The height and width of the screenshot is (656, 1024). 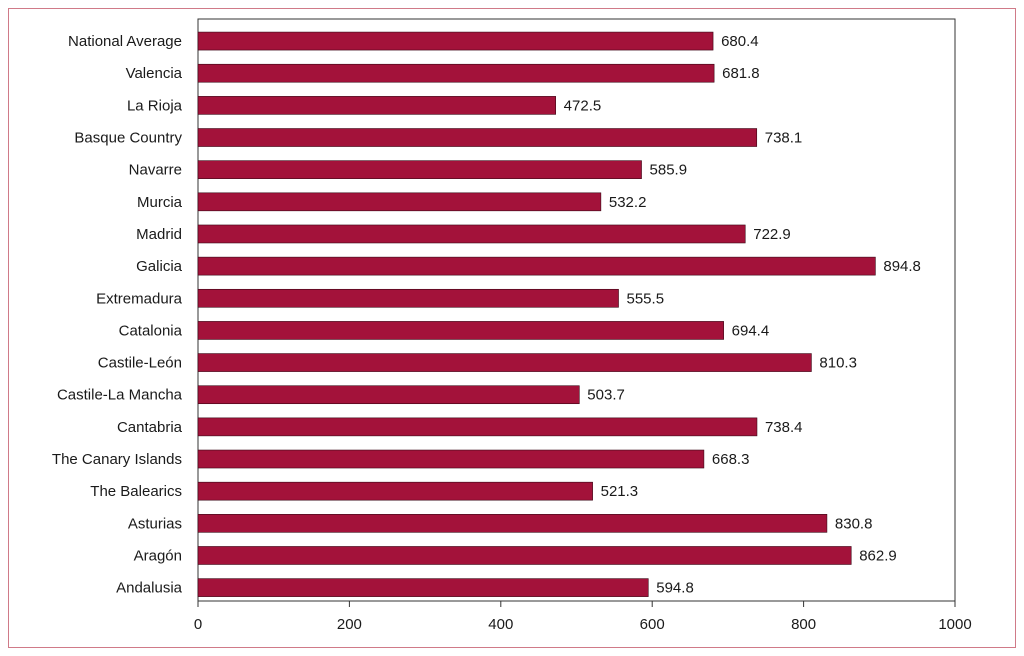 I want to click on value-label: 594.8, so click(x=675, y=588).